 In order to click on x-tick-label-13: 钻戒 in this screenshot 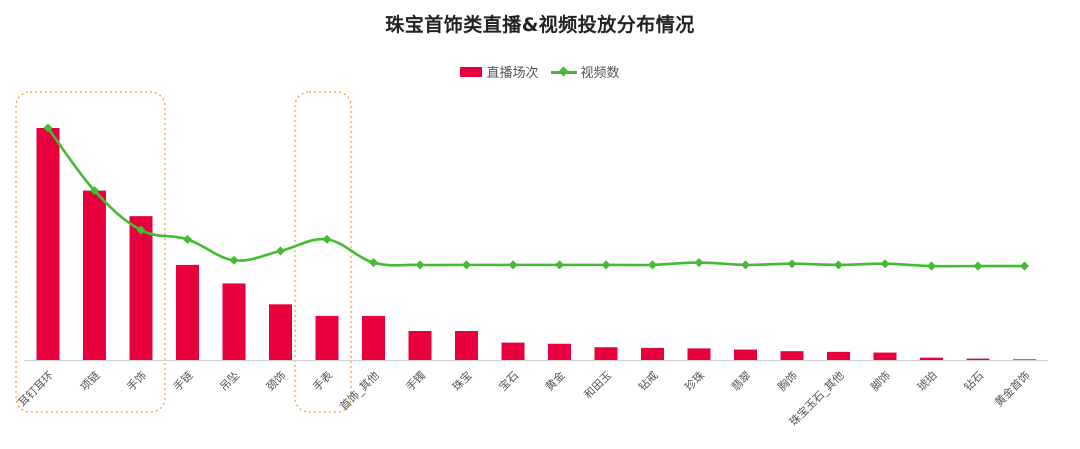, I will do `click(647, 380)`.